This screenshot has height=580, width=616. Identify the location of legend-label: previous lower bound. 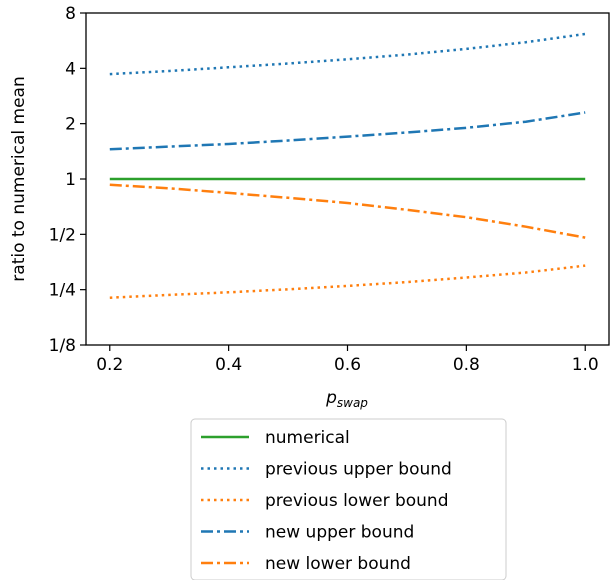
(357, 501).